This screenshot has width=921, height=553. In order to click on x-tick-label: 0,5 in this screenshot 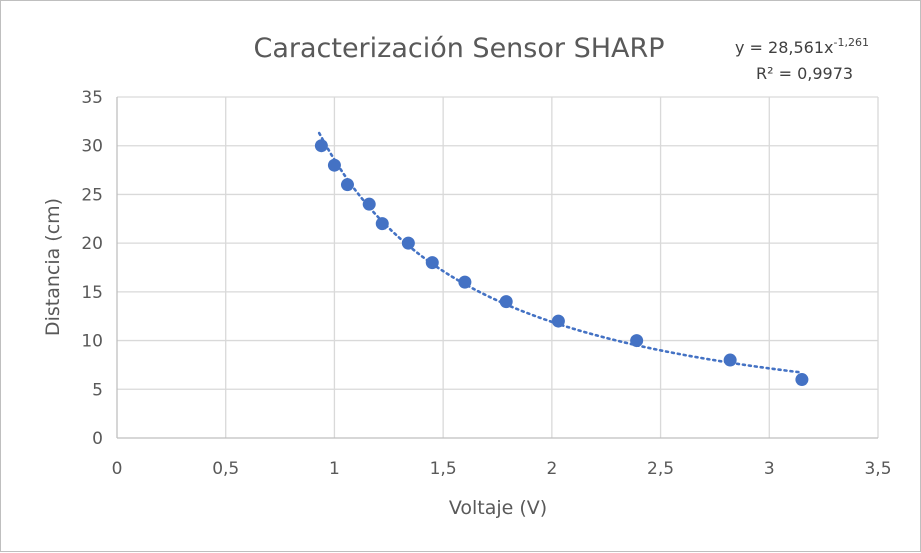, I will do `click(225, 469)`.